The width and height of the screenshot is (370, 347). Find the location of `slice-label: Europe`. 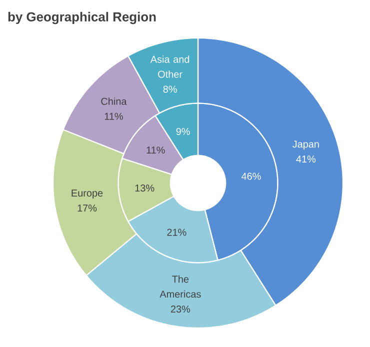

slice-label: Europe is located at coordinates (87, 194).